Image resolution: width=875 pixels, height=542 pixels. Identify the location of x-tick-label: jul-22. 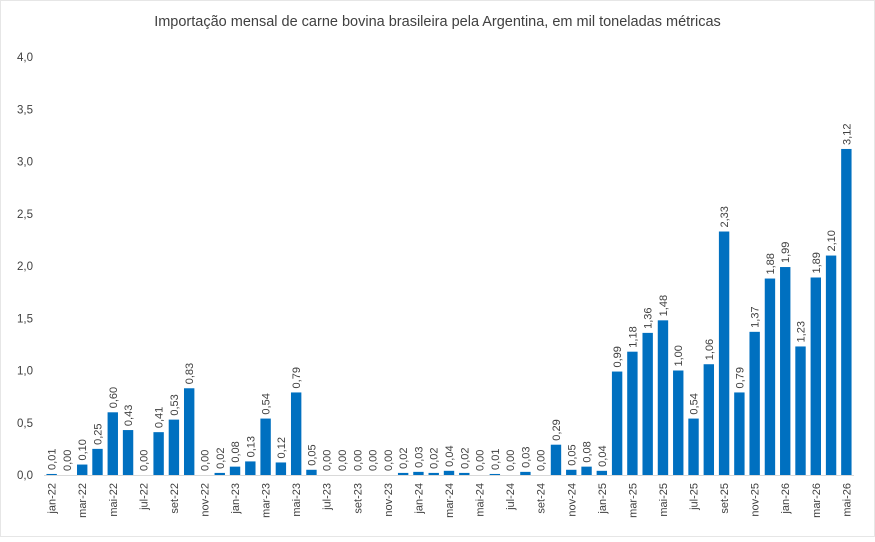
(144, 497).